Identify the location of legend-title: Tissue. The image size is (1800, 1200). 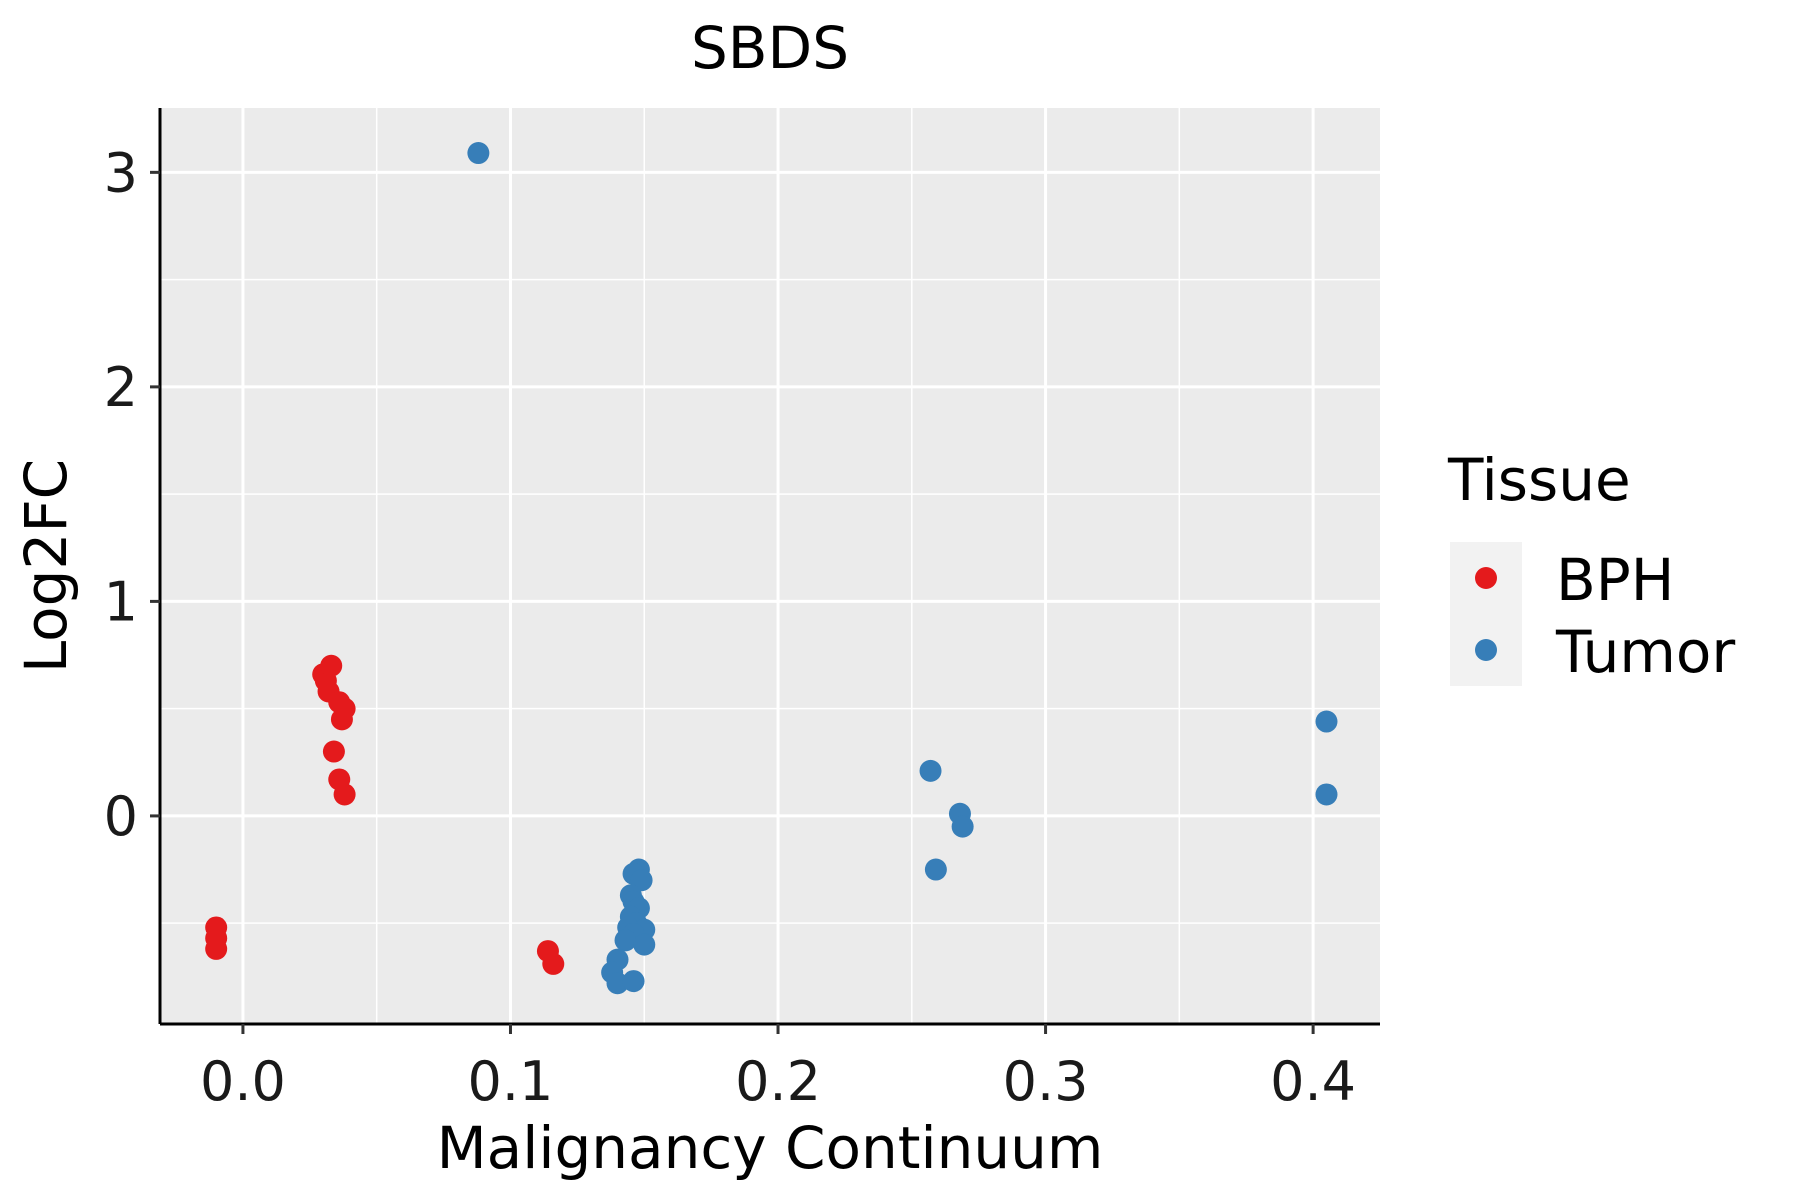
(1539, 480).